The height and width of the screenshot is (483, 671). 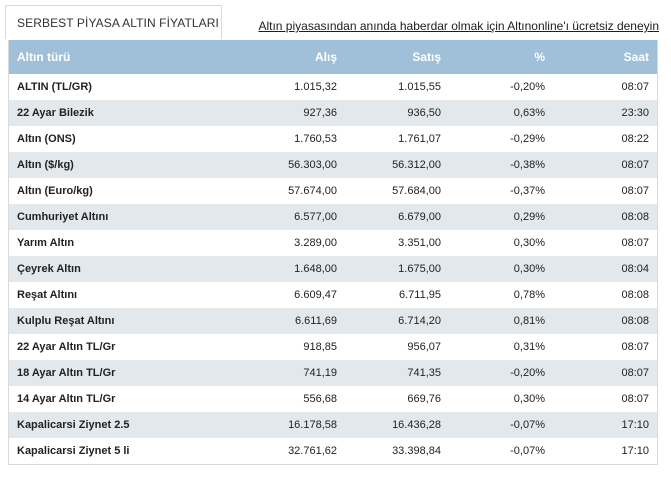 What do you see at coordinates (419, 295) in the screenshot?
I see `cell-sell: 6.711,95` at bounding box center [419, 295].